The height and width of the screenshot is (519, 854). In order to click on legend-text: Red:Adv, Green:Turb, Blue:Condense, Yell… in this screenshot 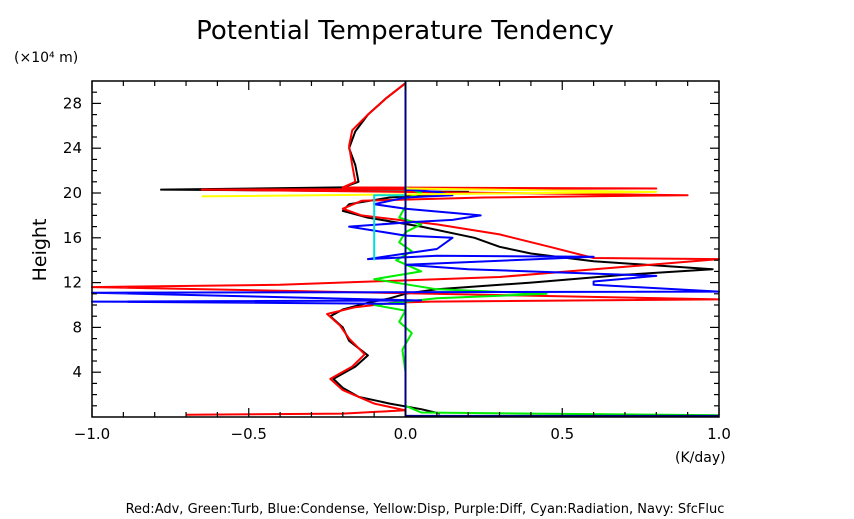, I will do `click(425, 509)`.